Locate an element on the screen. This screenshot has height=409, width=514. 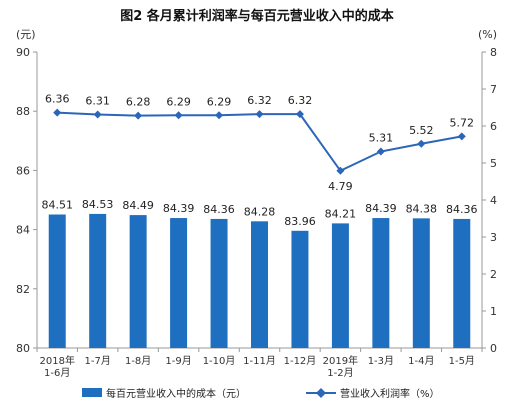
x-tick-label: 1-8月 is located at coordinates (138, 361).